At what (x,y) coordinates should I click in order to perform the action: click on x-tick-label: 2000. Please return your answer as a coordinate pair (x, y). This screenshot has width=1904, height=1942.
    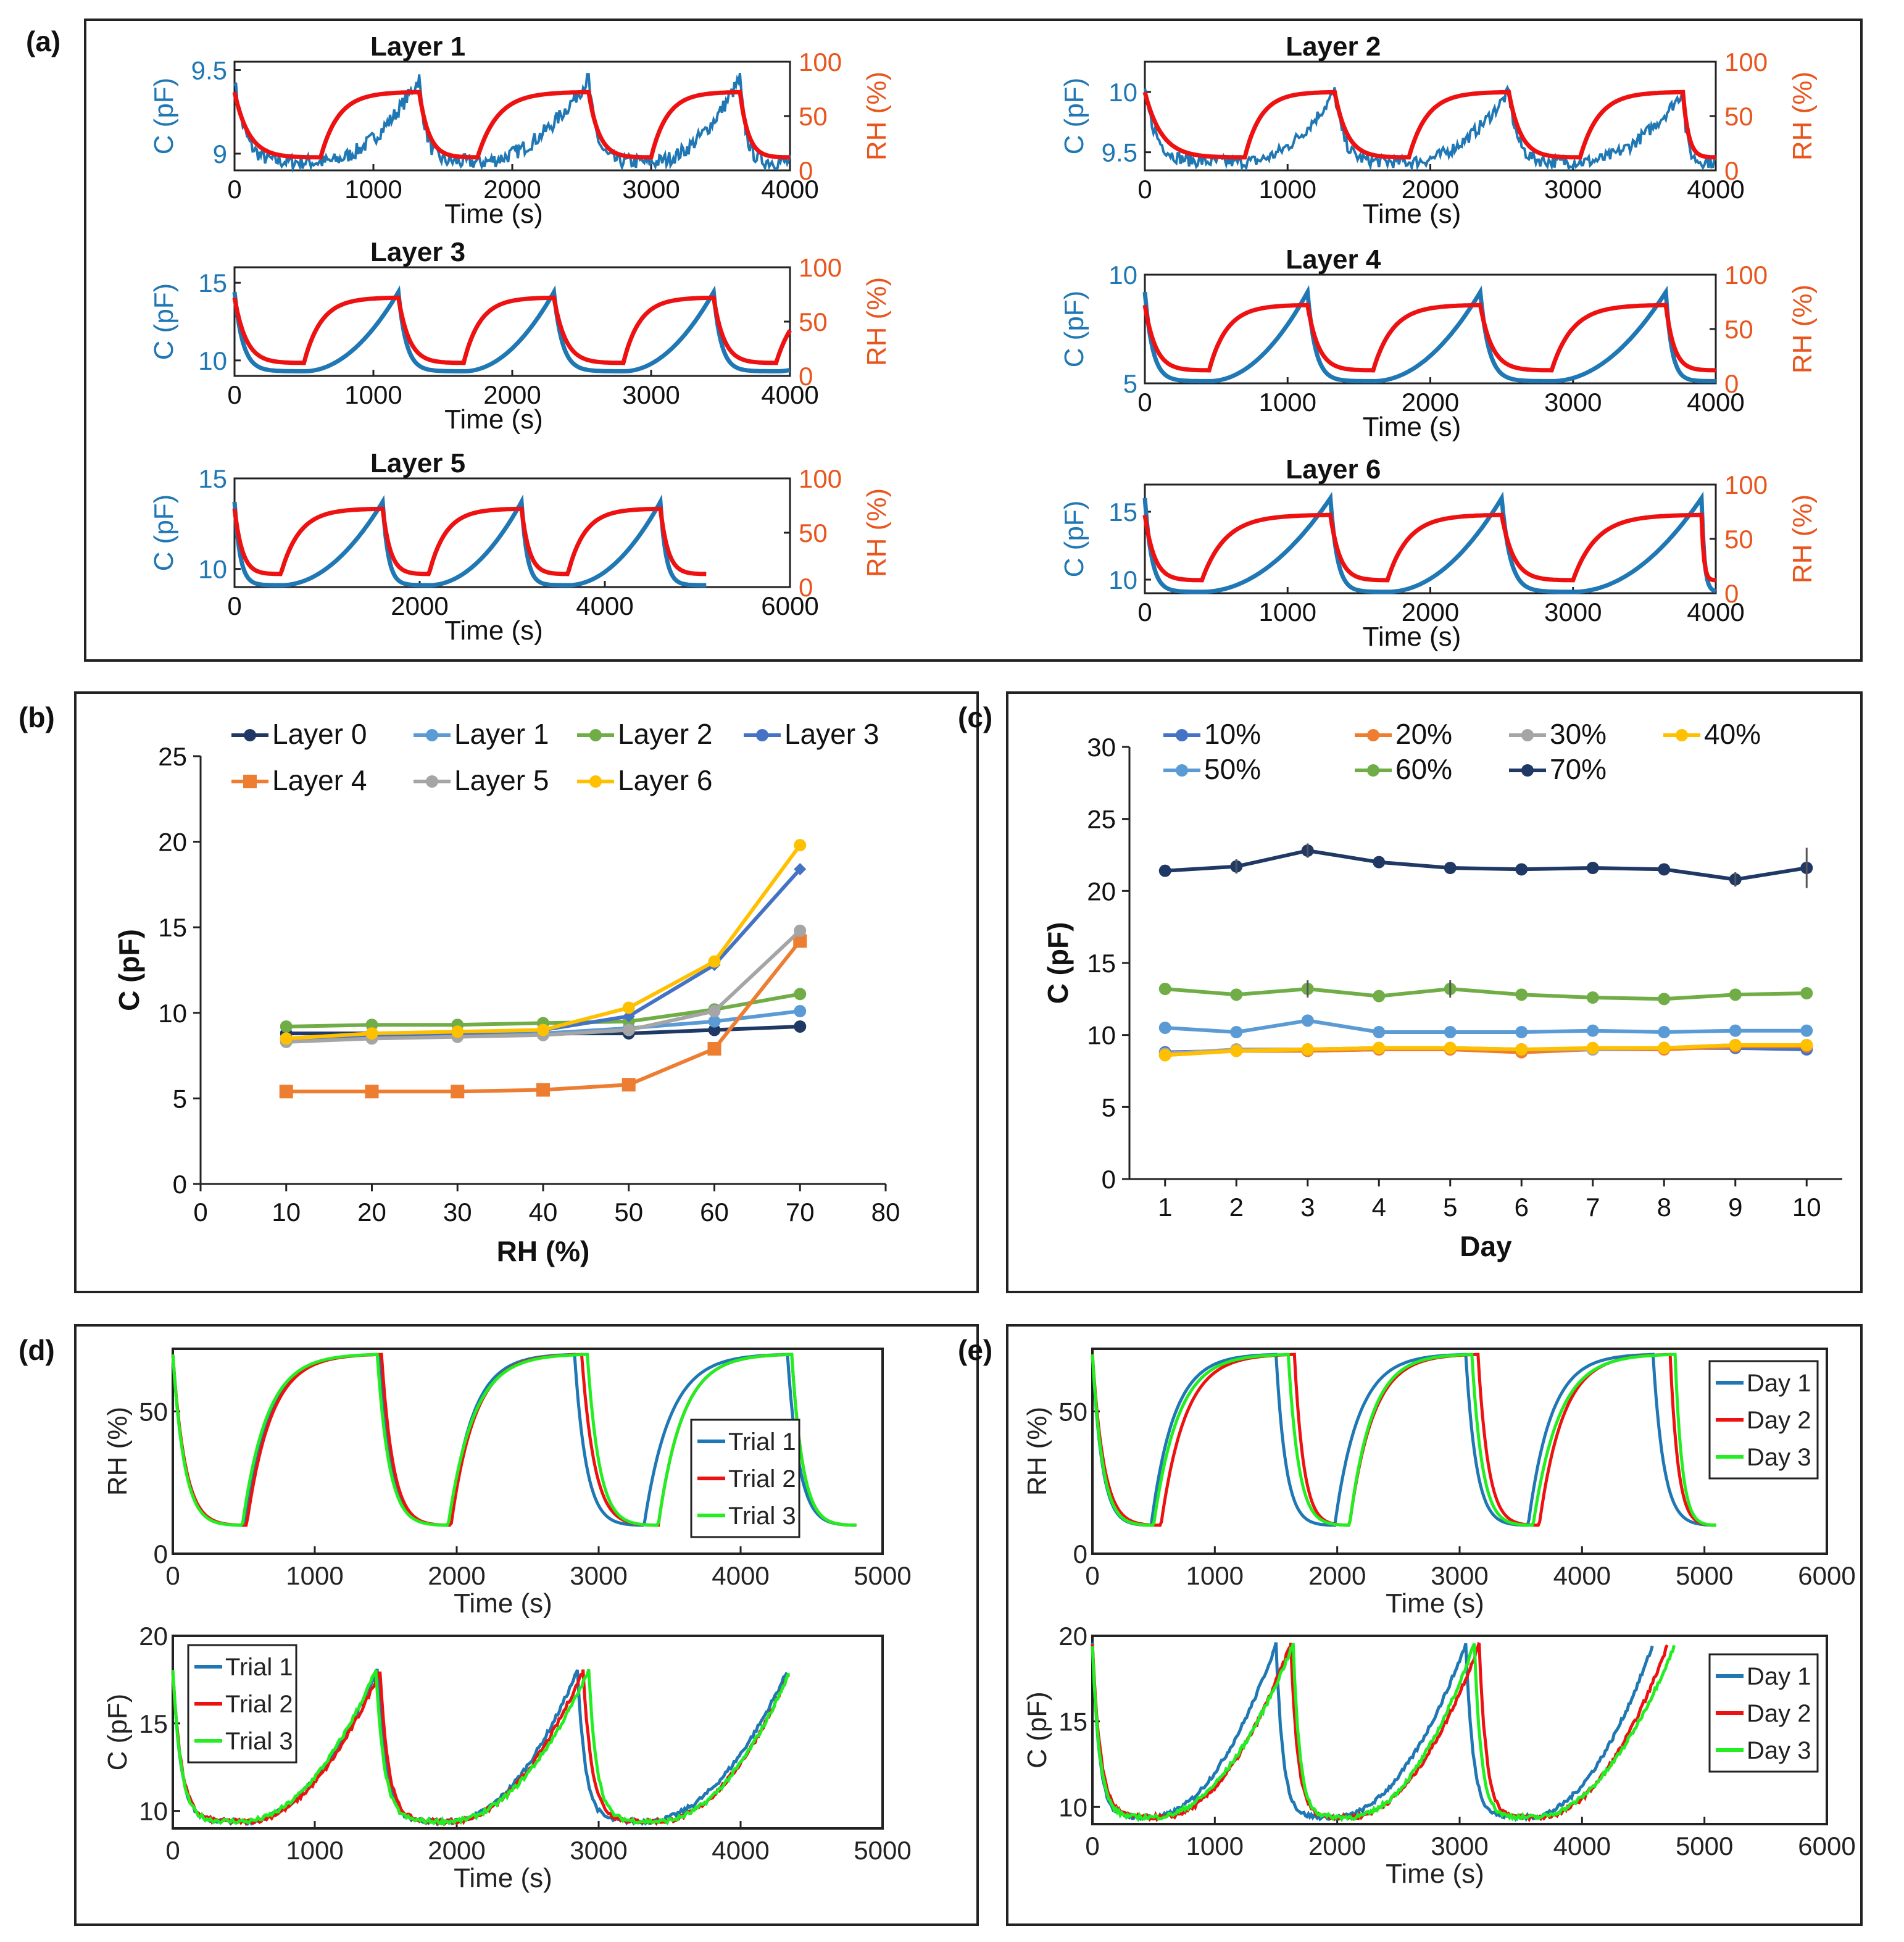
    Looking at the image, I should click on (457, 1575).